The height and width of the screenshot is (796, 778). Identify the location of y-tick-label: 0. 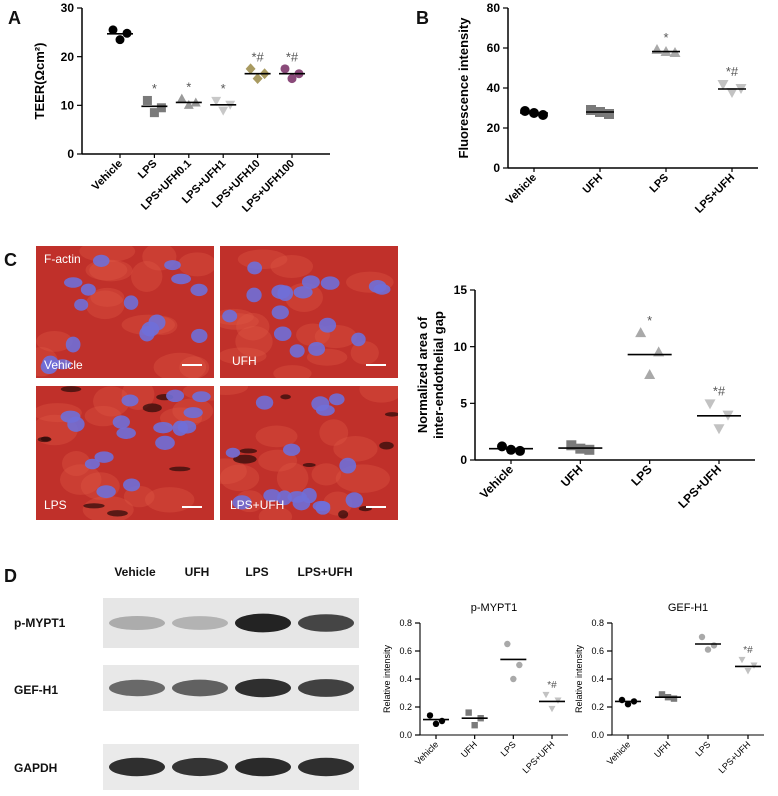
(496, 168).